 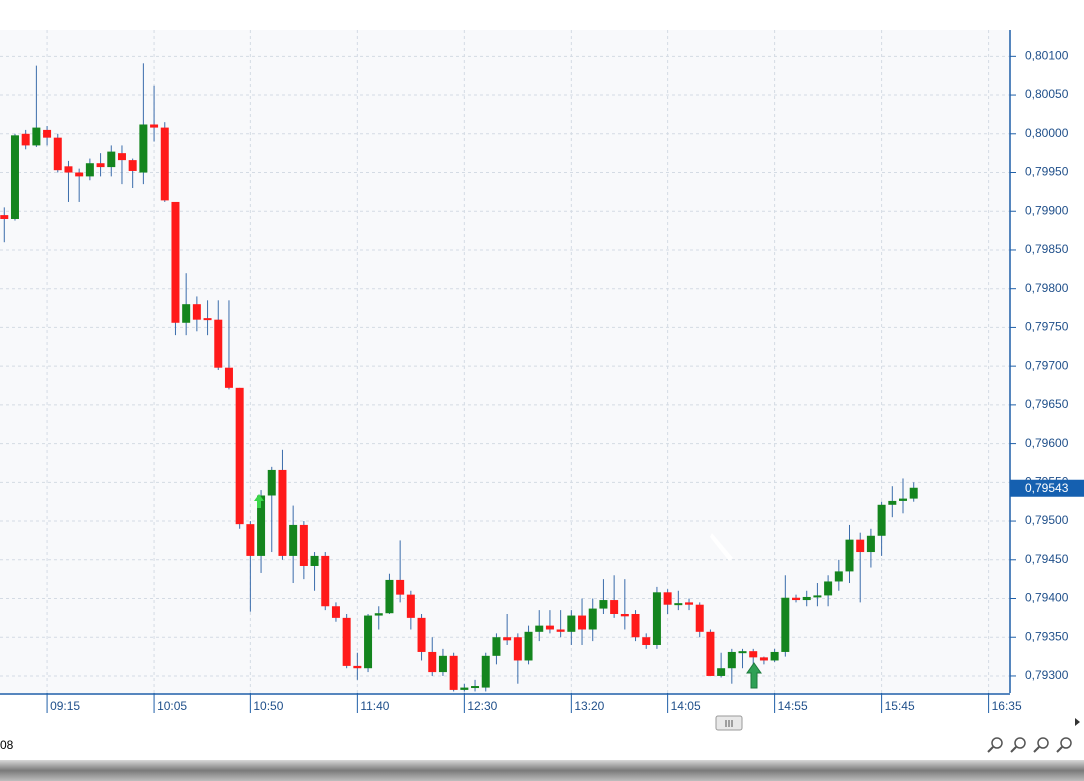 What do you see at coordinates (1047, 210) in the screenshot?
I see `y-tick-label: 0,79900` at bounding box center [1047, 210].